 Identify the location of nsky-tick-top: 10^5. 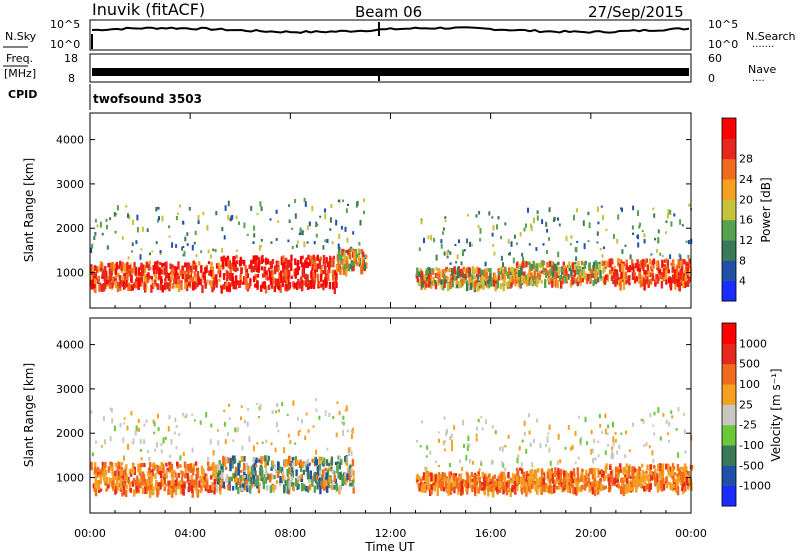
(65, 24).